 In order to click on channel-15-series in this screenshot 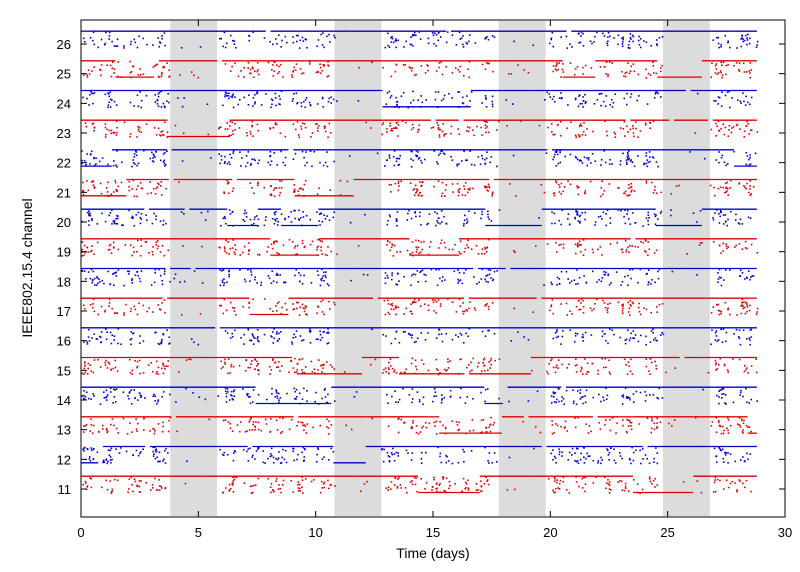, I will do `click(419, 366)`.